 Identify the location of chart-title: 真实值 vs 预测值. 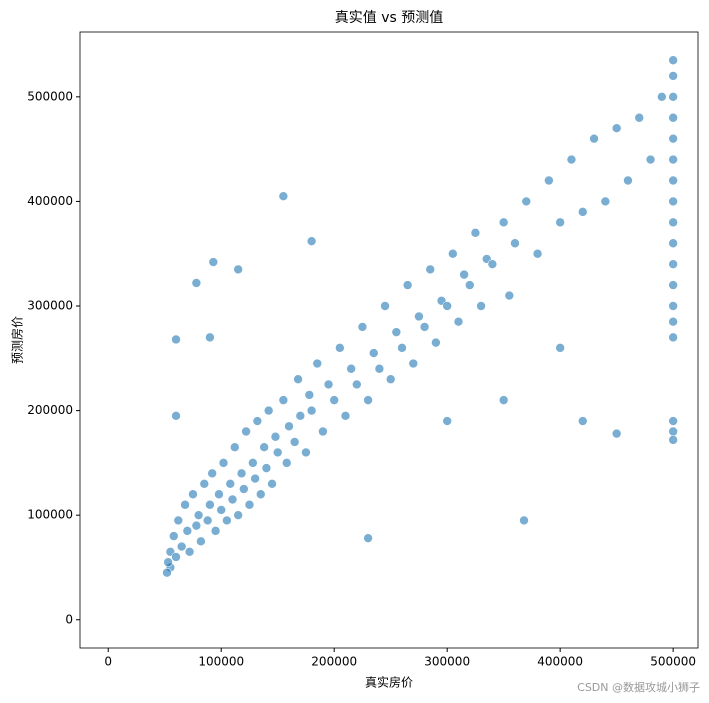
(389, 18).